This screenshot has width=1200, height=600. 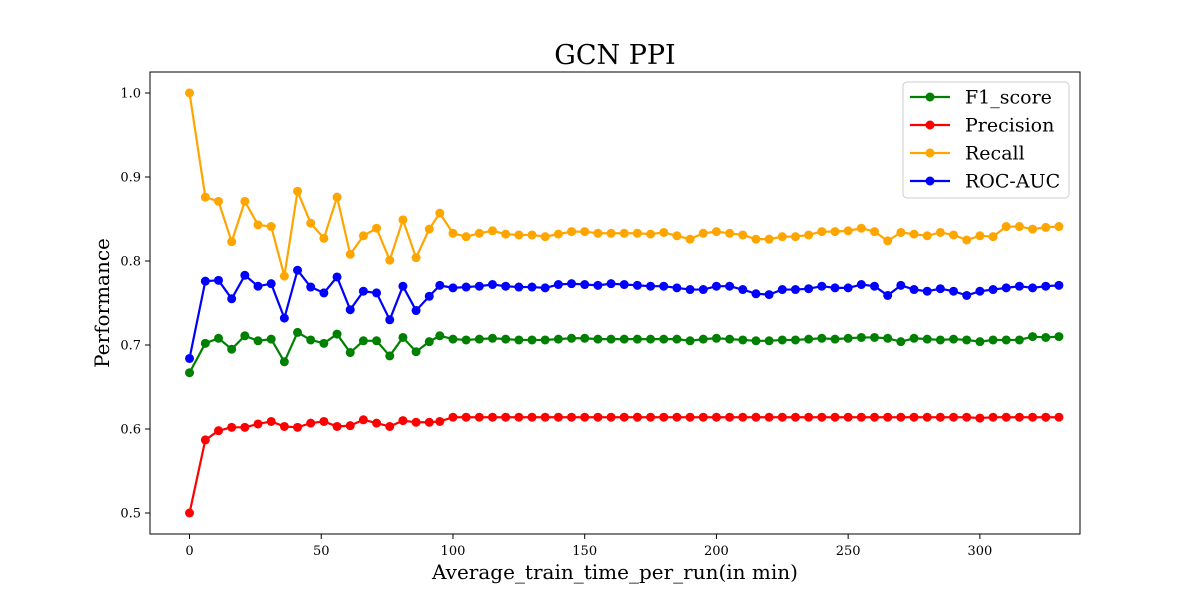 What do you see at coordinates (624, 465) in the screenshot?
I see `series-precision` at bounding box center [624, 465].